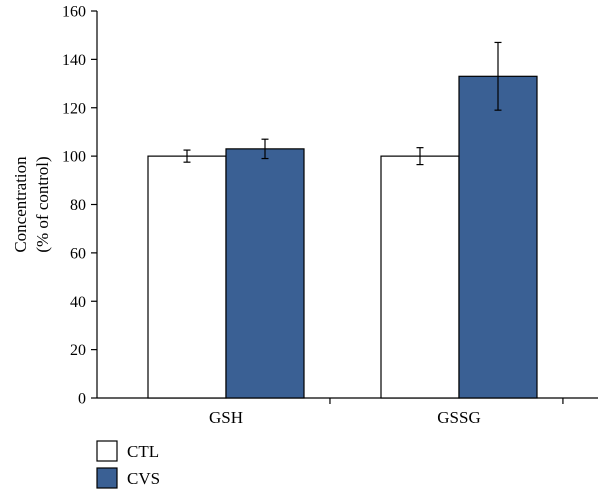 This screenshot has height=492, width=600. I want to click on error-bars, so click(342, 103).